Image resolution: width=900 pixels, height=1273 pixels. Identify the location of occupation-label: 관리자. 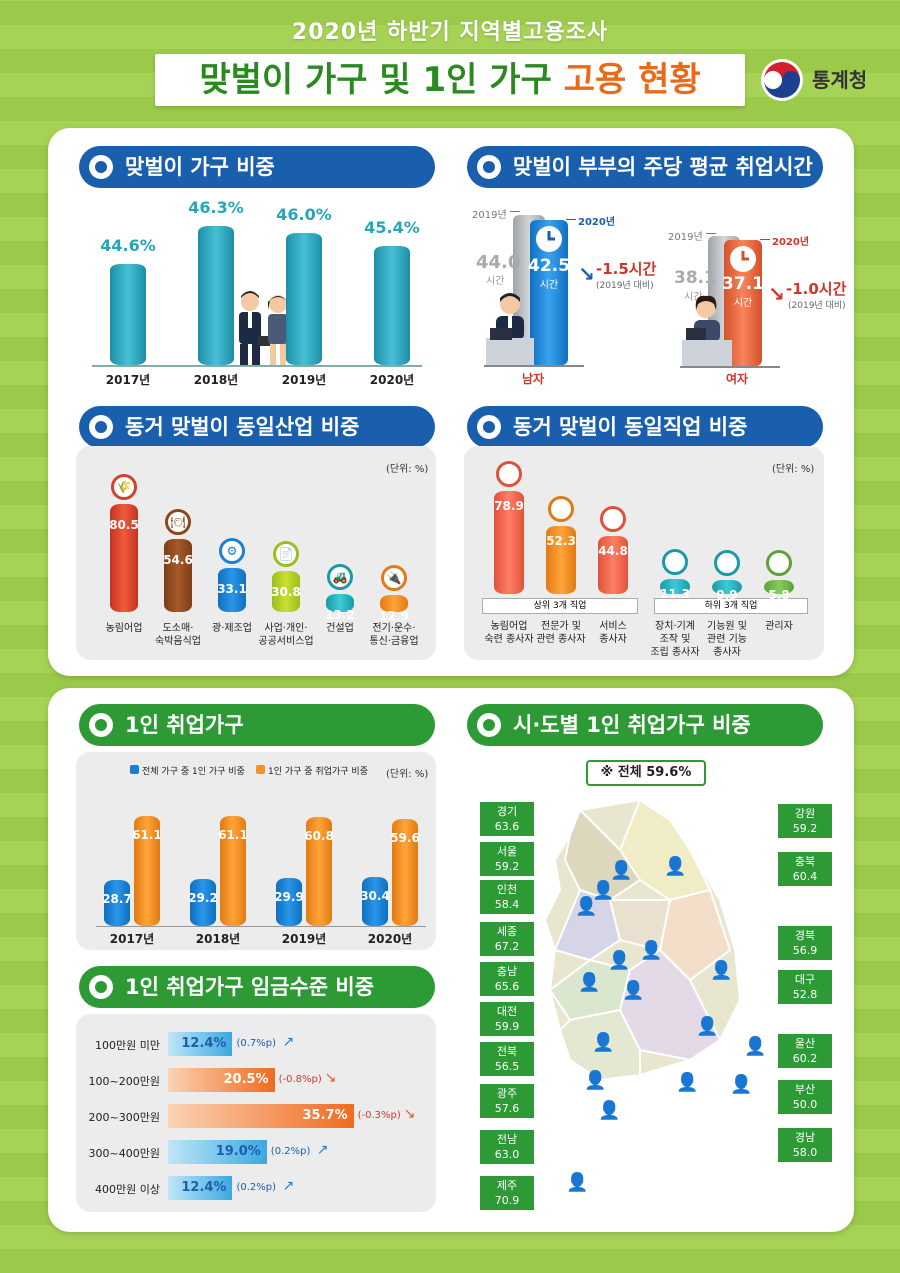
(779, 626).